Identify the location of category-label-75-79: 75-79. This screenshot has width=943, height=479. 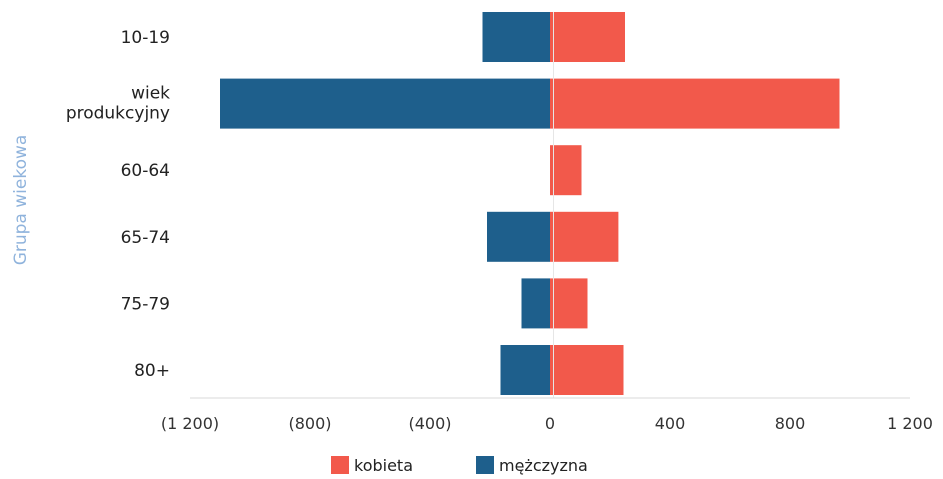
(145, 304).